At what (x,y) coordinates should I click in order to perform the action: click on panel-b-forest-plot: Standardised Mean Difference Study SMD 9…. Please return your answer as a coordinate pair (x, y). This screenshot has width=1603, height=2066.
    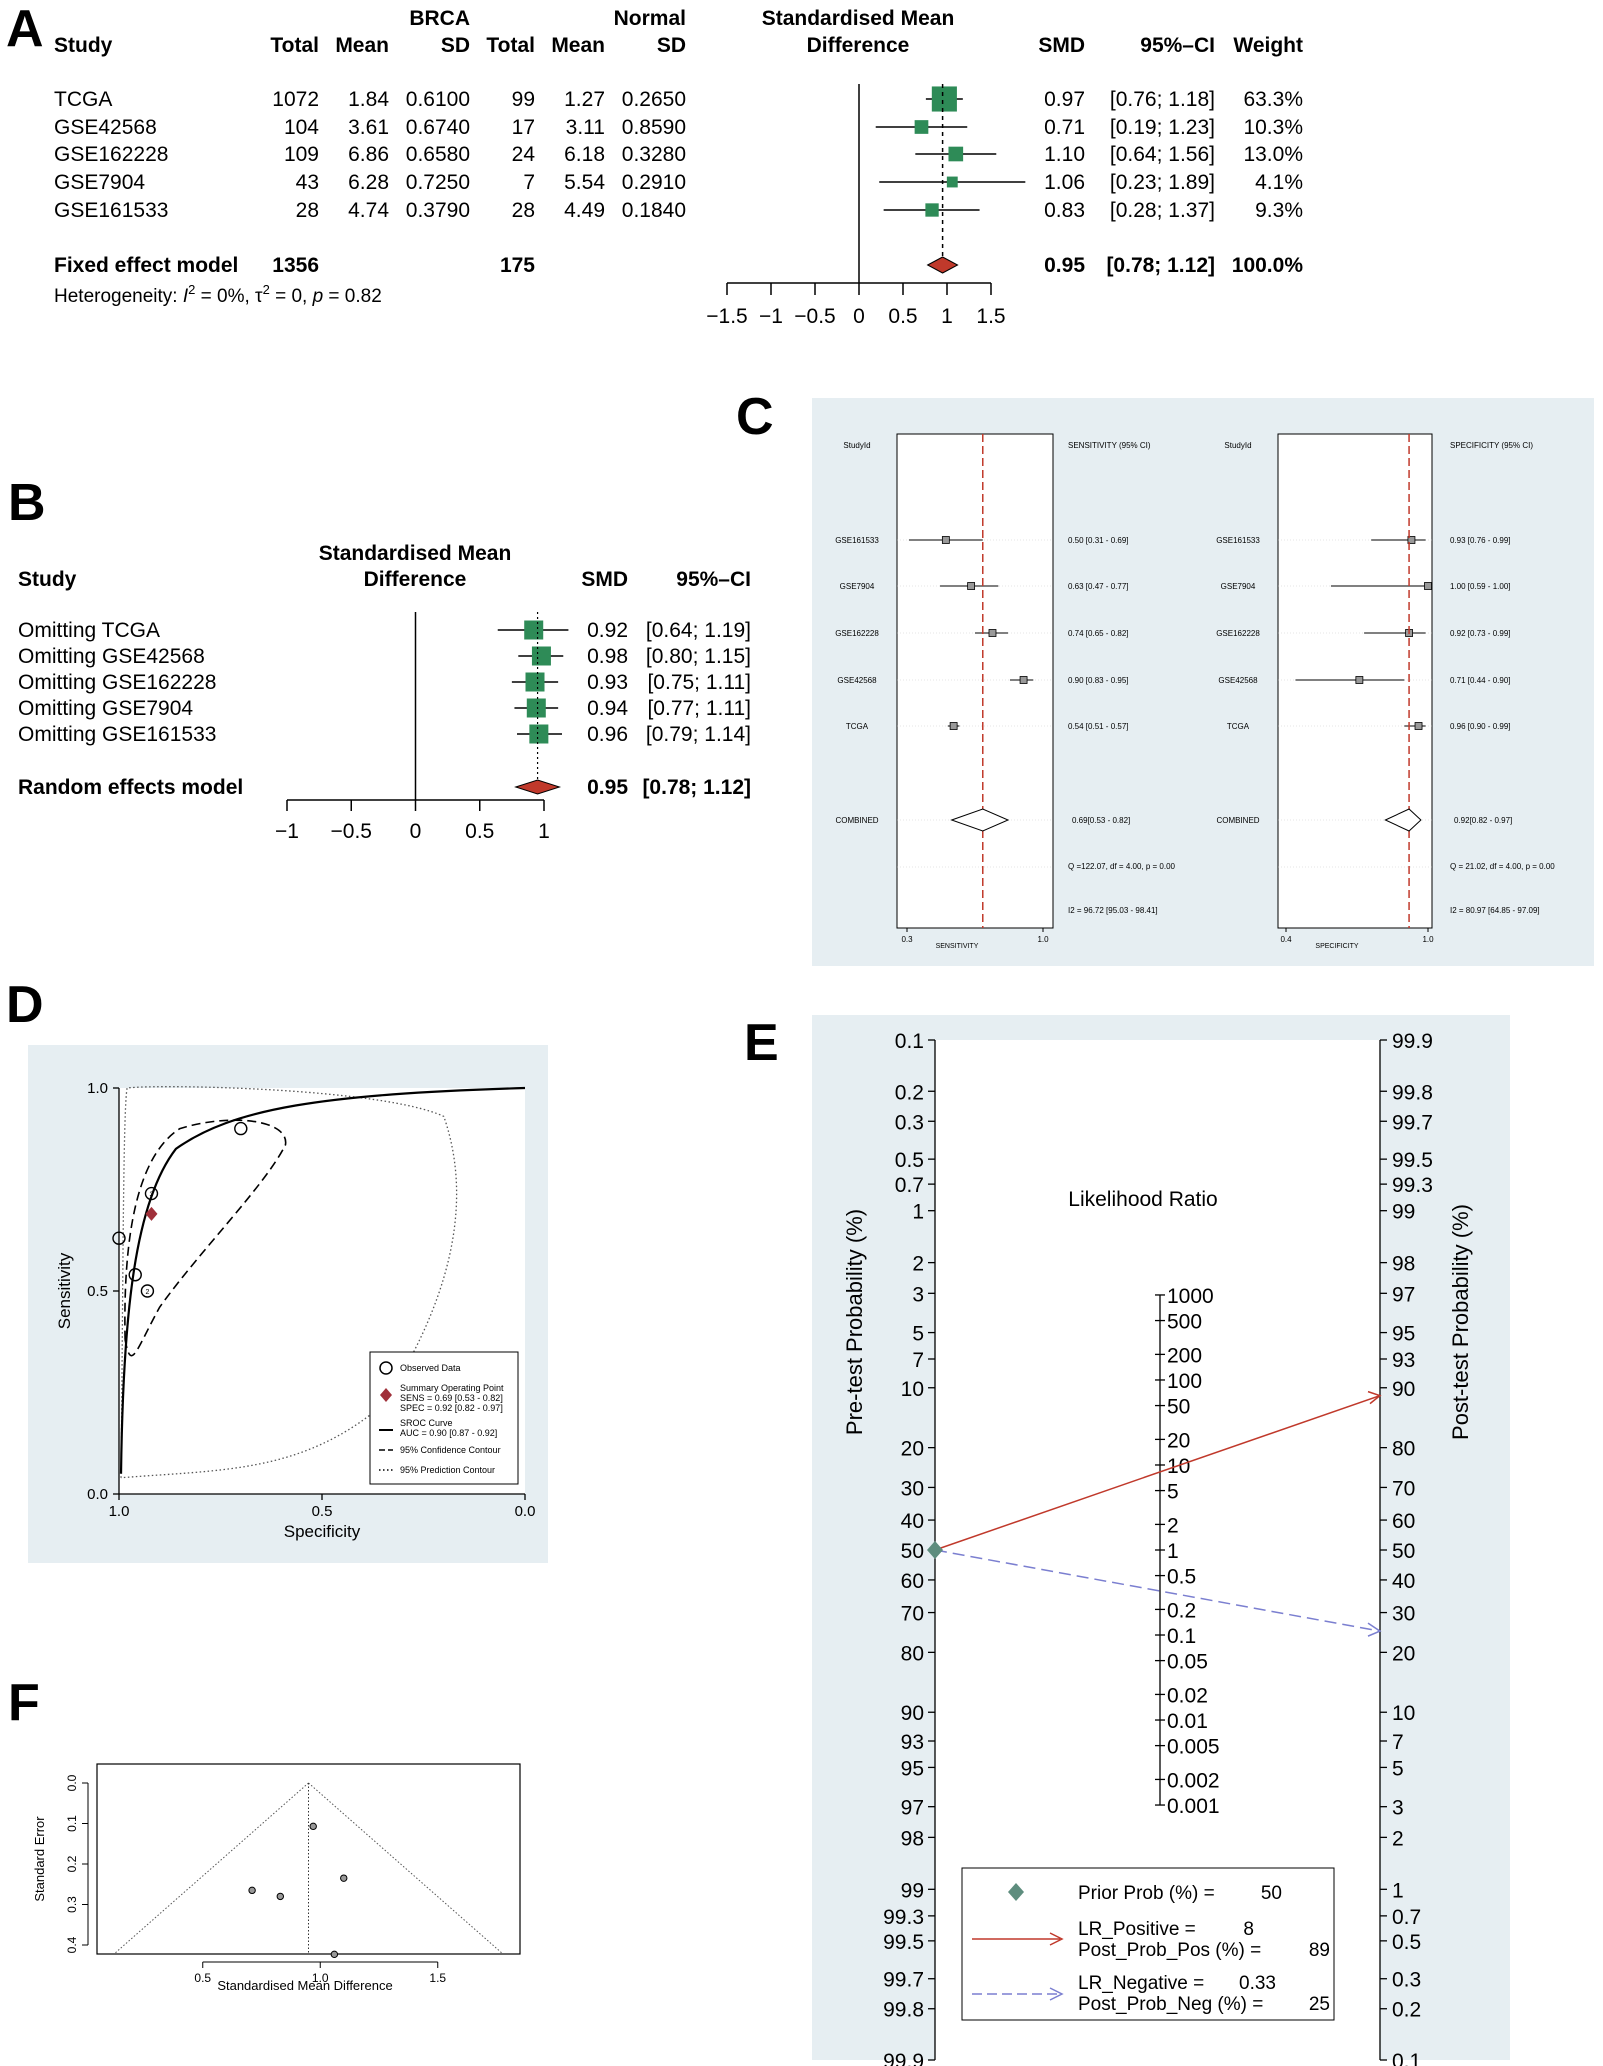
    Looking at the image, I should click on (384, 692).